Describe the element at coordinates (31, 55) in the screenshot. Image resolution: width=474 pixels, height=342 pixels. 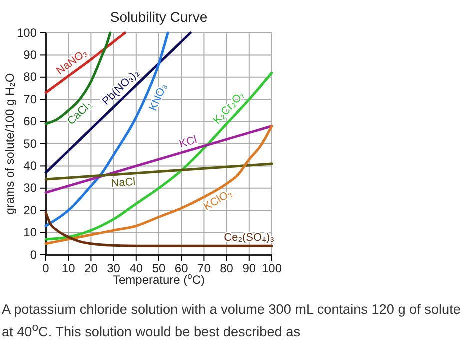
I see `y-tick-label: 90` at that location.